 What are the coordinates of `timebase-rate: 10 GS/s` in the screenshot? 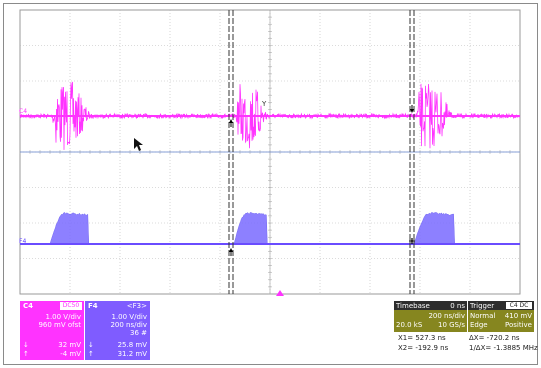 It's located at (451, 325).